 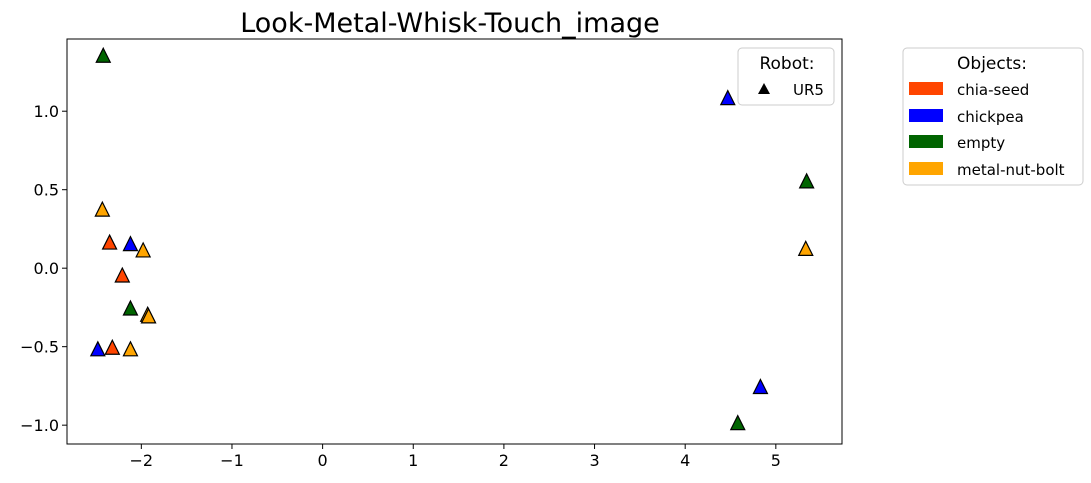 What do you see at coordinates (142, 460) in the screenshot?
I see `x-tick-label: −2` at bounding box center [142, 460].